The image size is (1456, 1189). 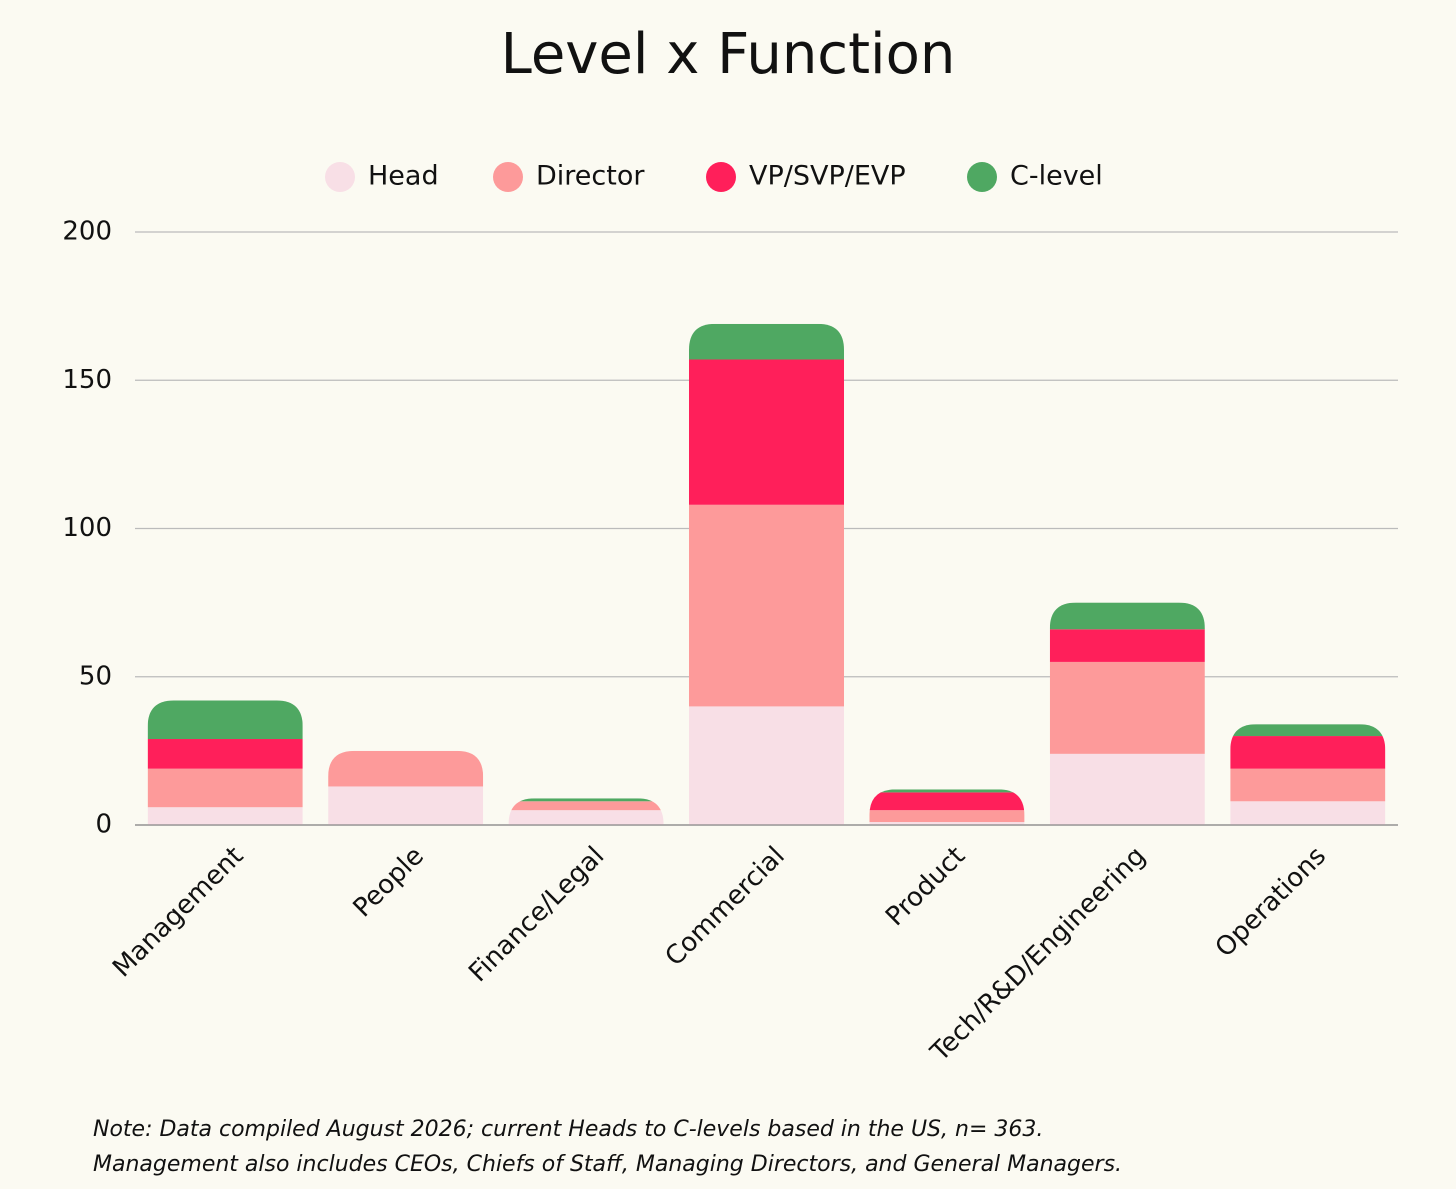 I want to click on y-tick-label: 150, so click(x=87, y=380).